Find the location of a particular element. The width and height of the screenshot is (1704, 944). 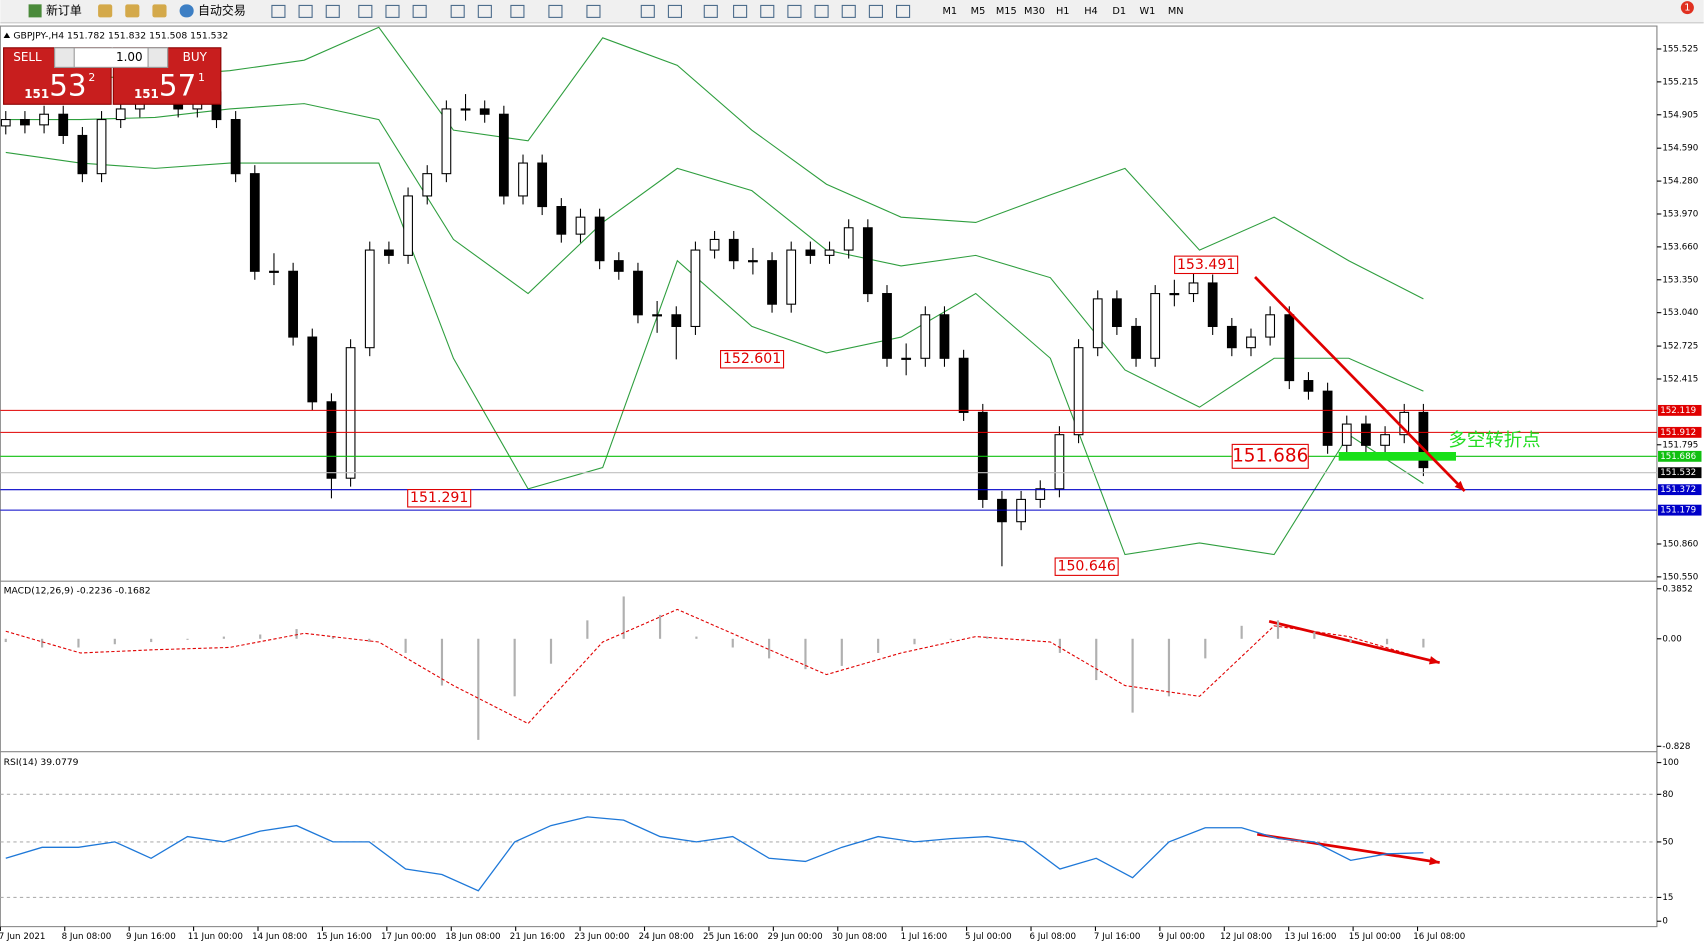

alert-count: 1 is located at coordinates (1687, 8).